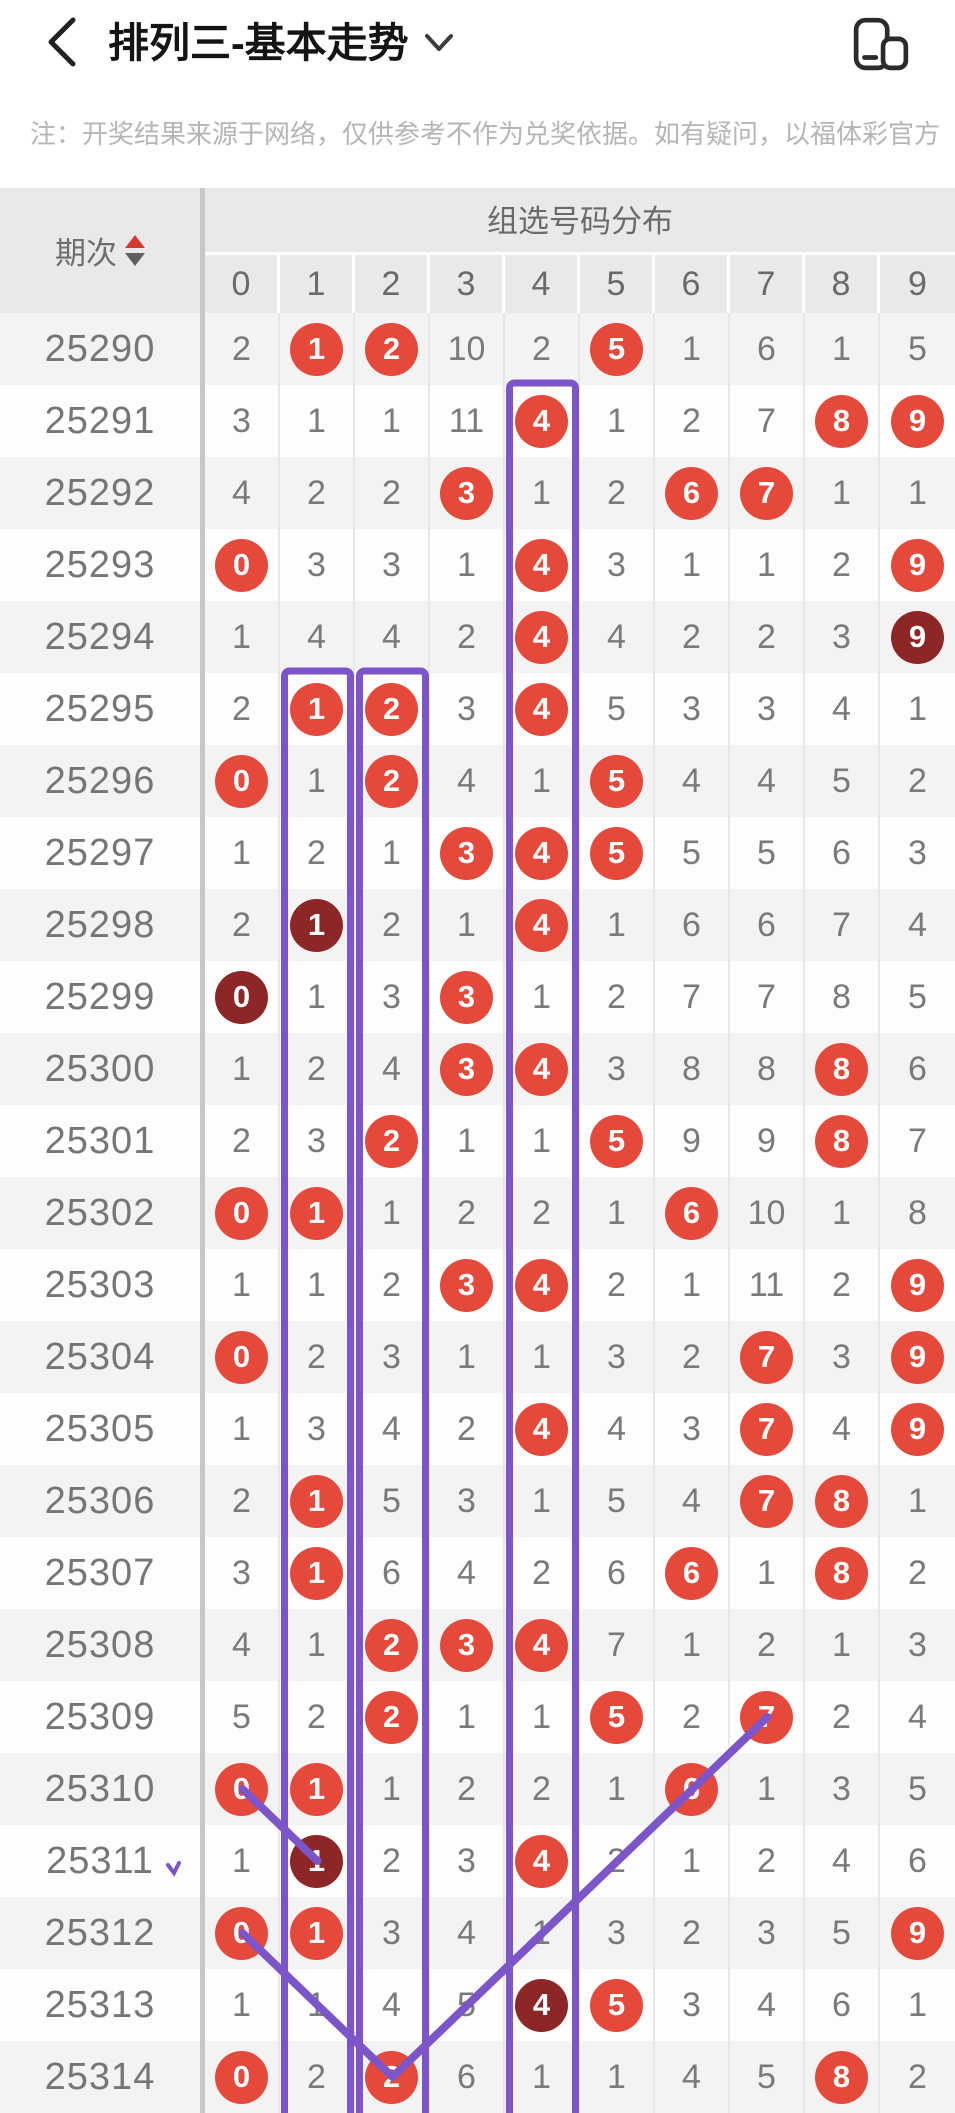  Describe the element at coordinates (242, 284) in the screenshot. I see `digit-column-header: 0` at that location.